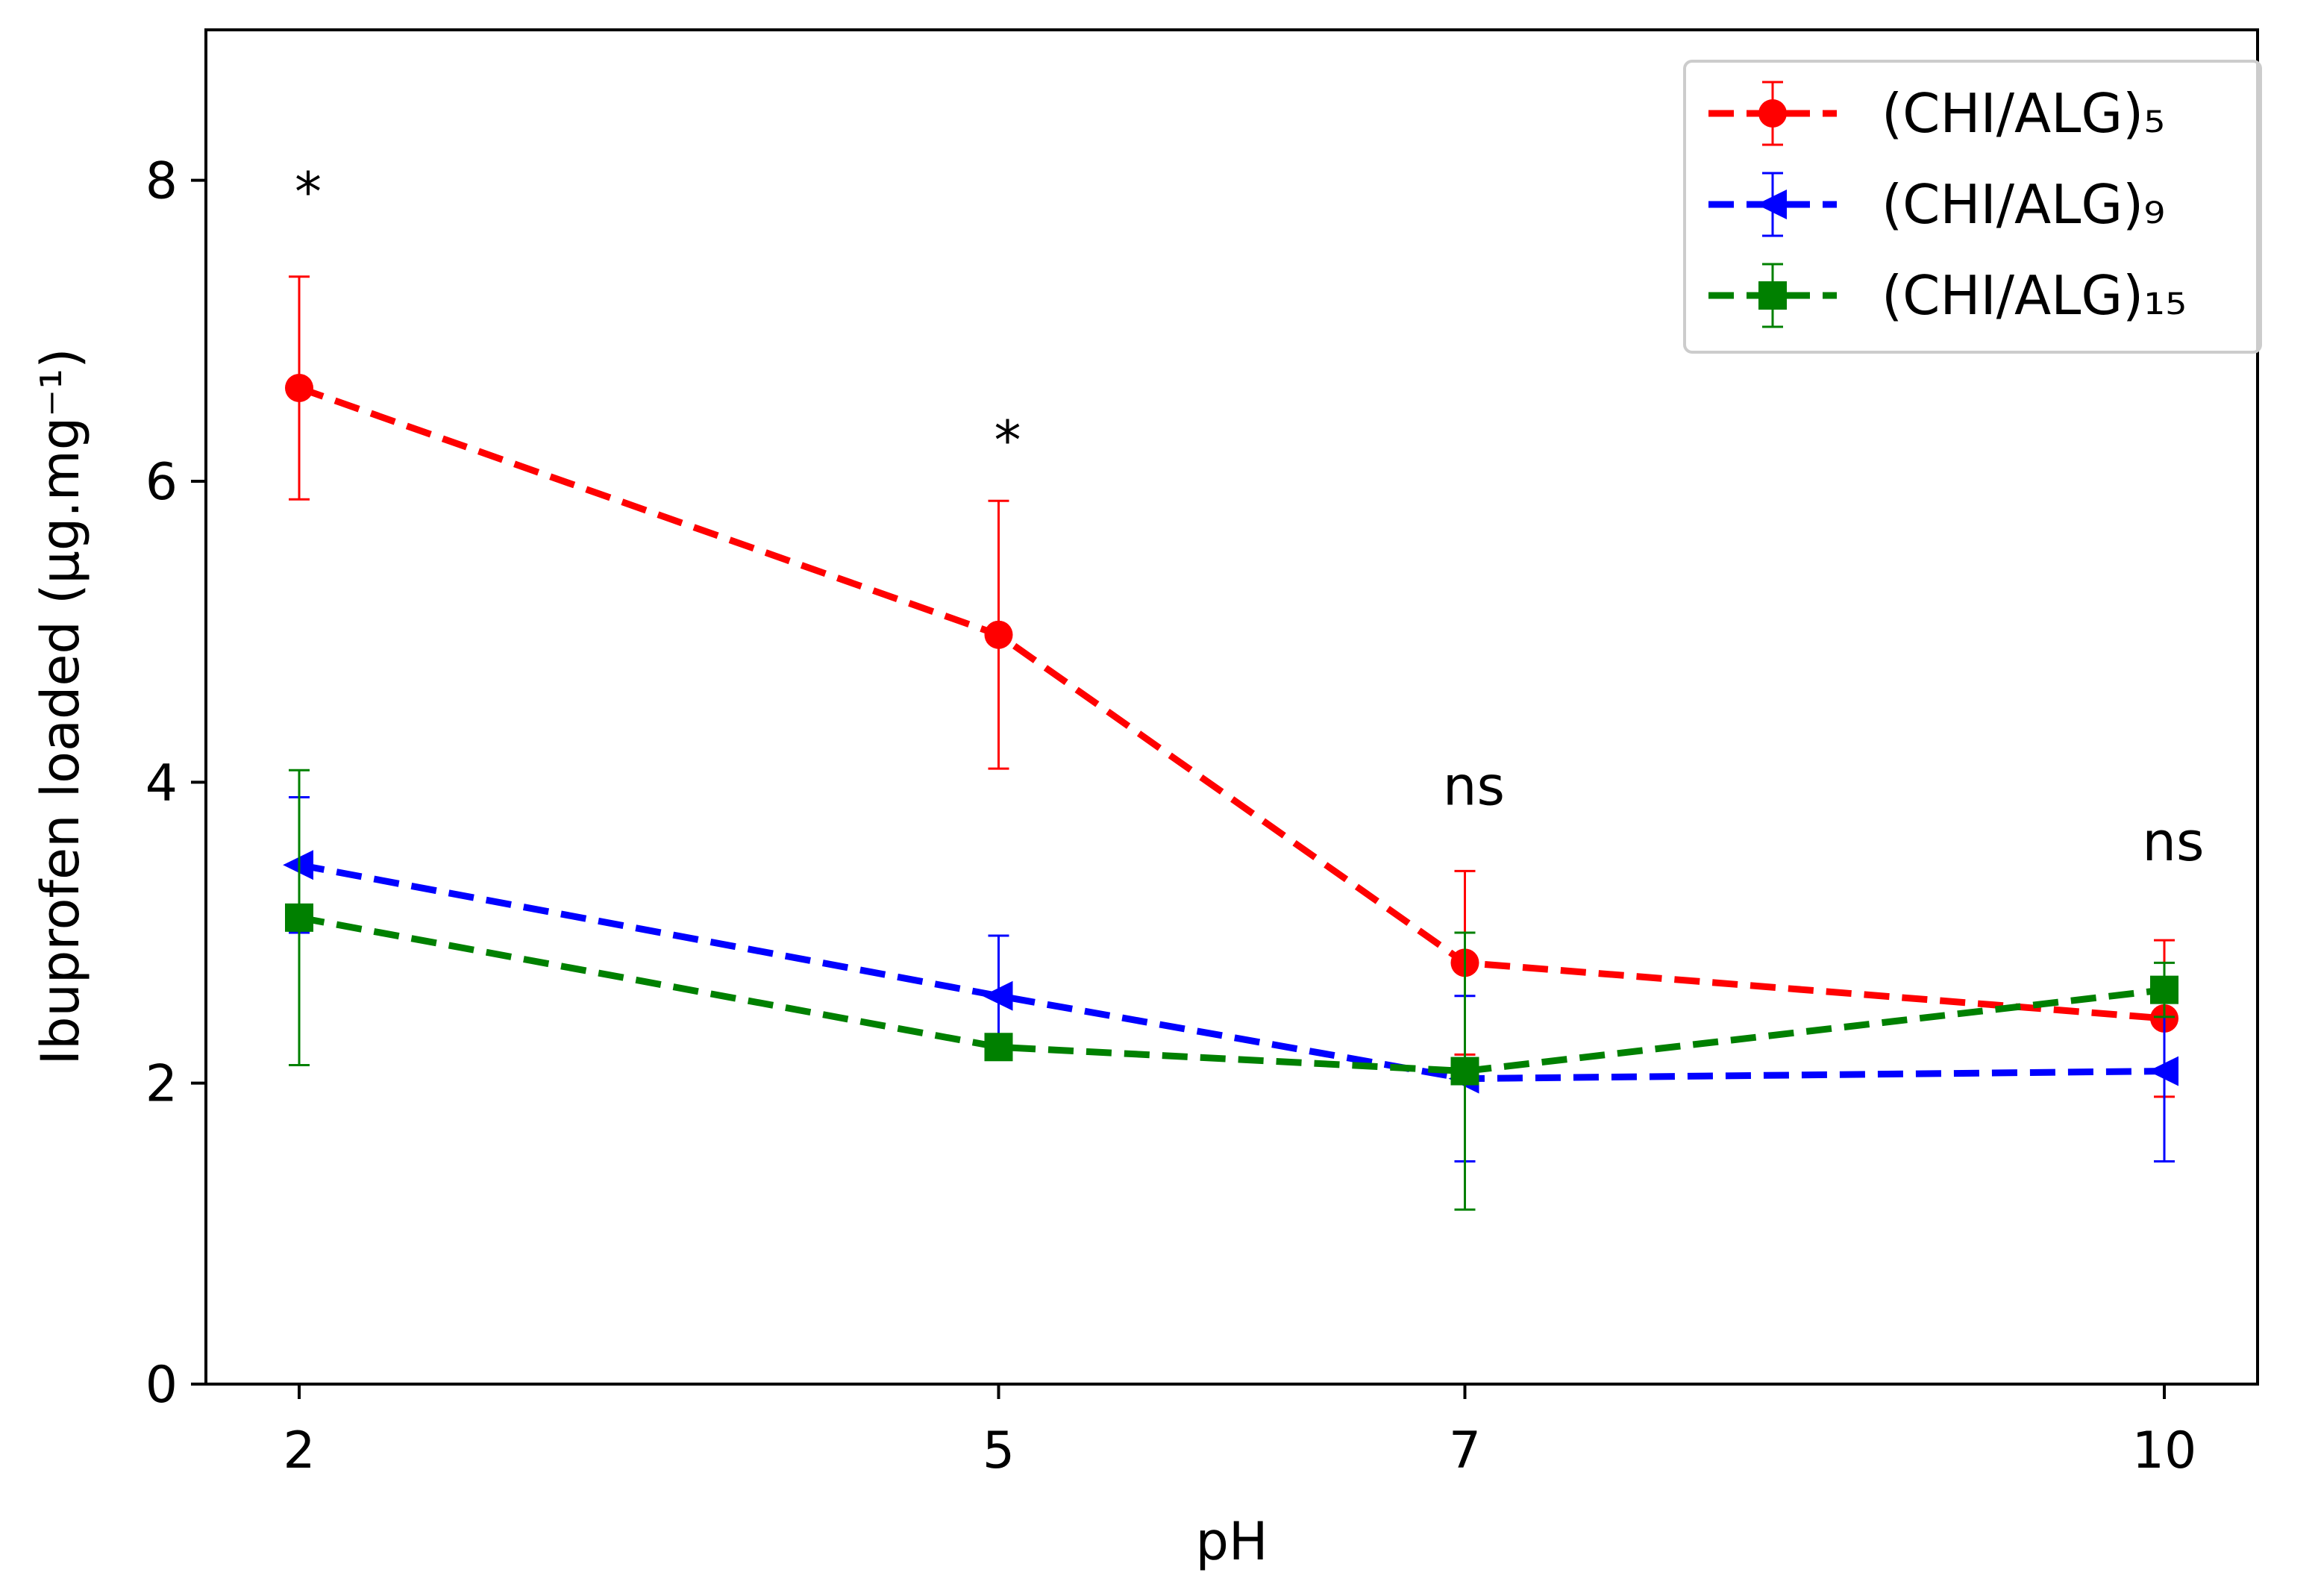  Describe the element at coordinates (161, 1084) in the screenshot. I see `y-tick-label: 2` at that location.